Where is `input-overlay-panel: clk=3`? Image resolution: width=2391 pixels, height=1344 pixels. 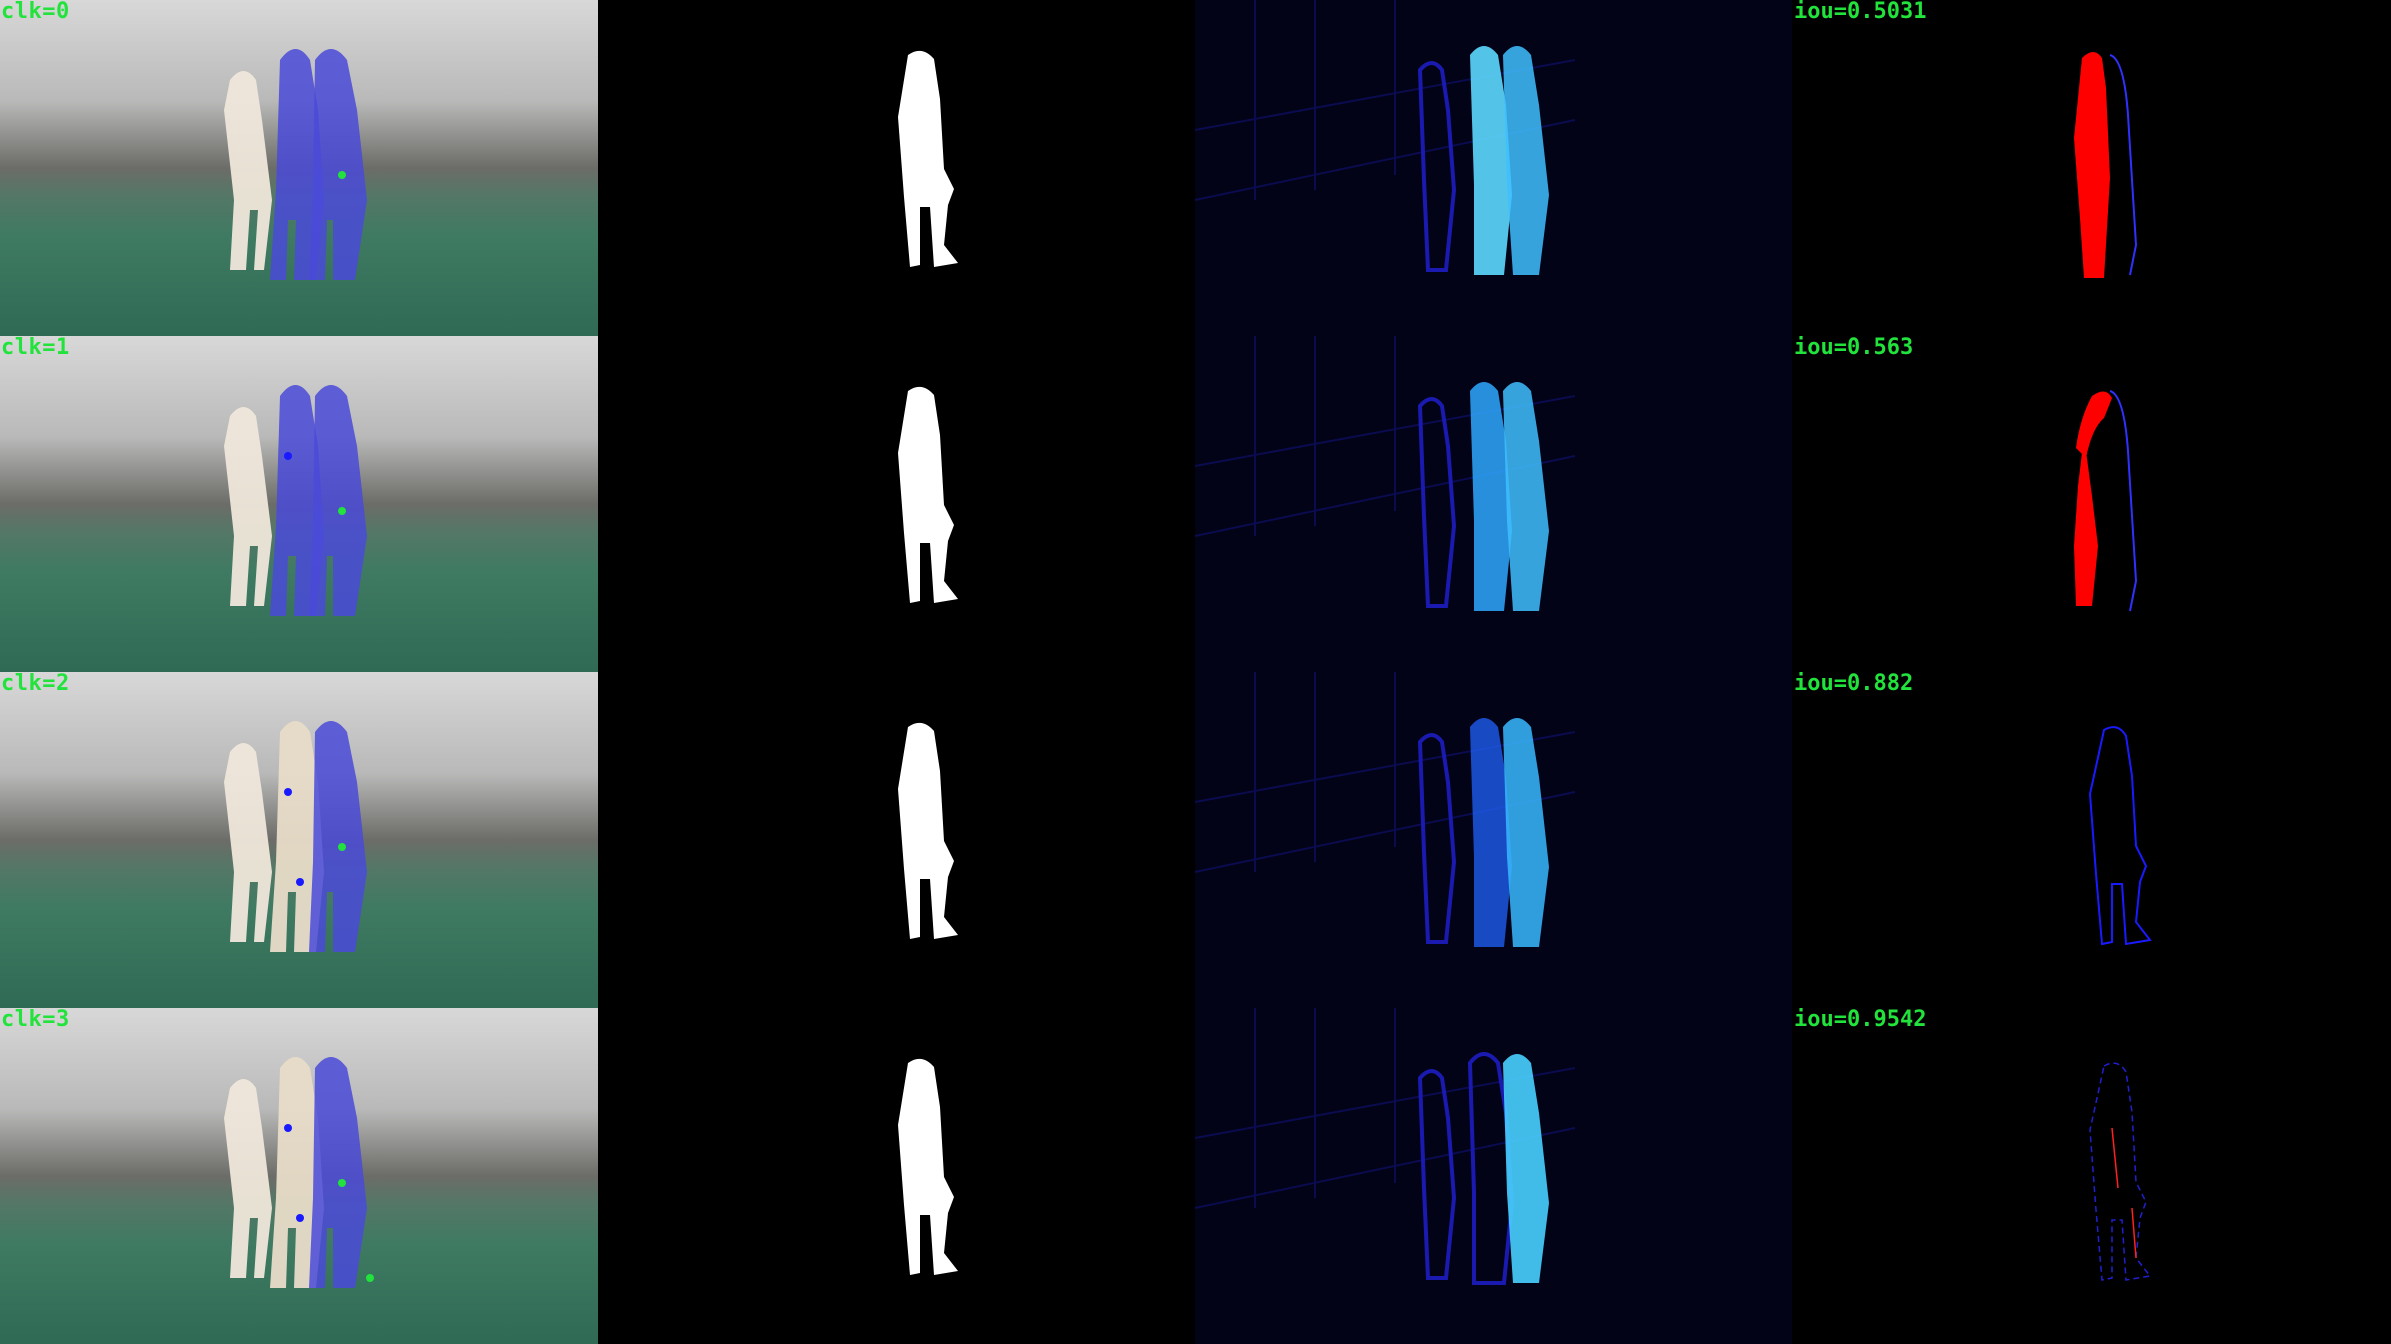
input-overlay-panel: clk=3 is located at coordinates (299, 1176).